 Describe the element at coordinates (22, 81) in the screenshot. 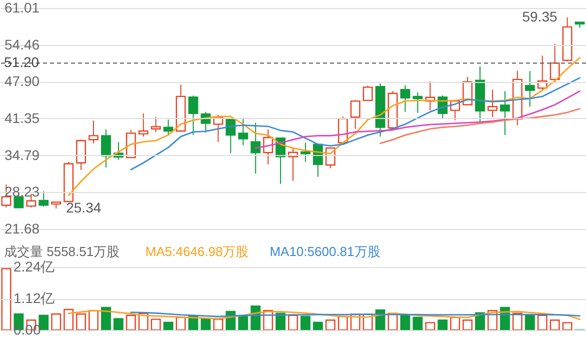

I see `y-tick-label: 47.90` at that location.